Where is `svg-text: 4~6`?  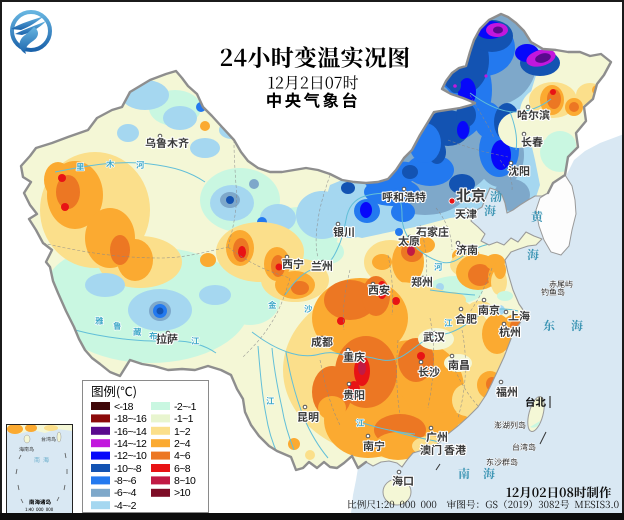 svg-text: 4~6 is located at coordinates (182, 456).